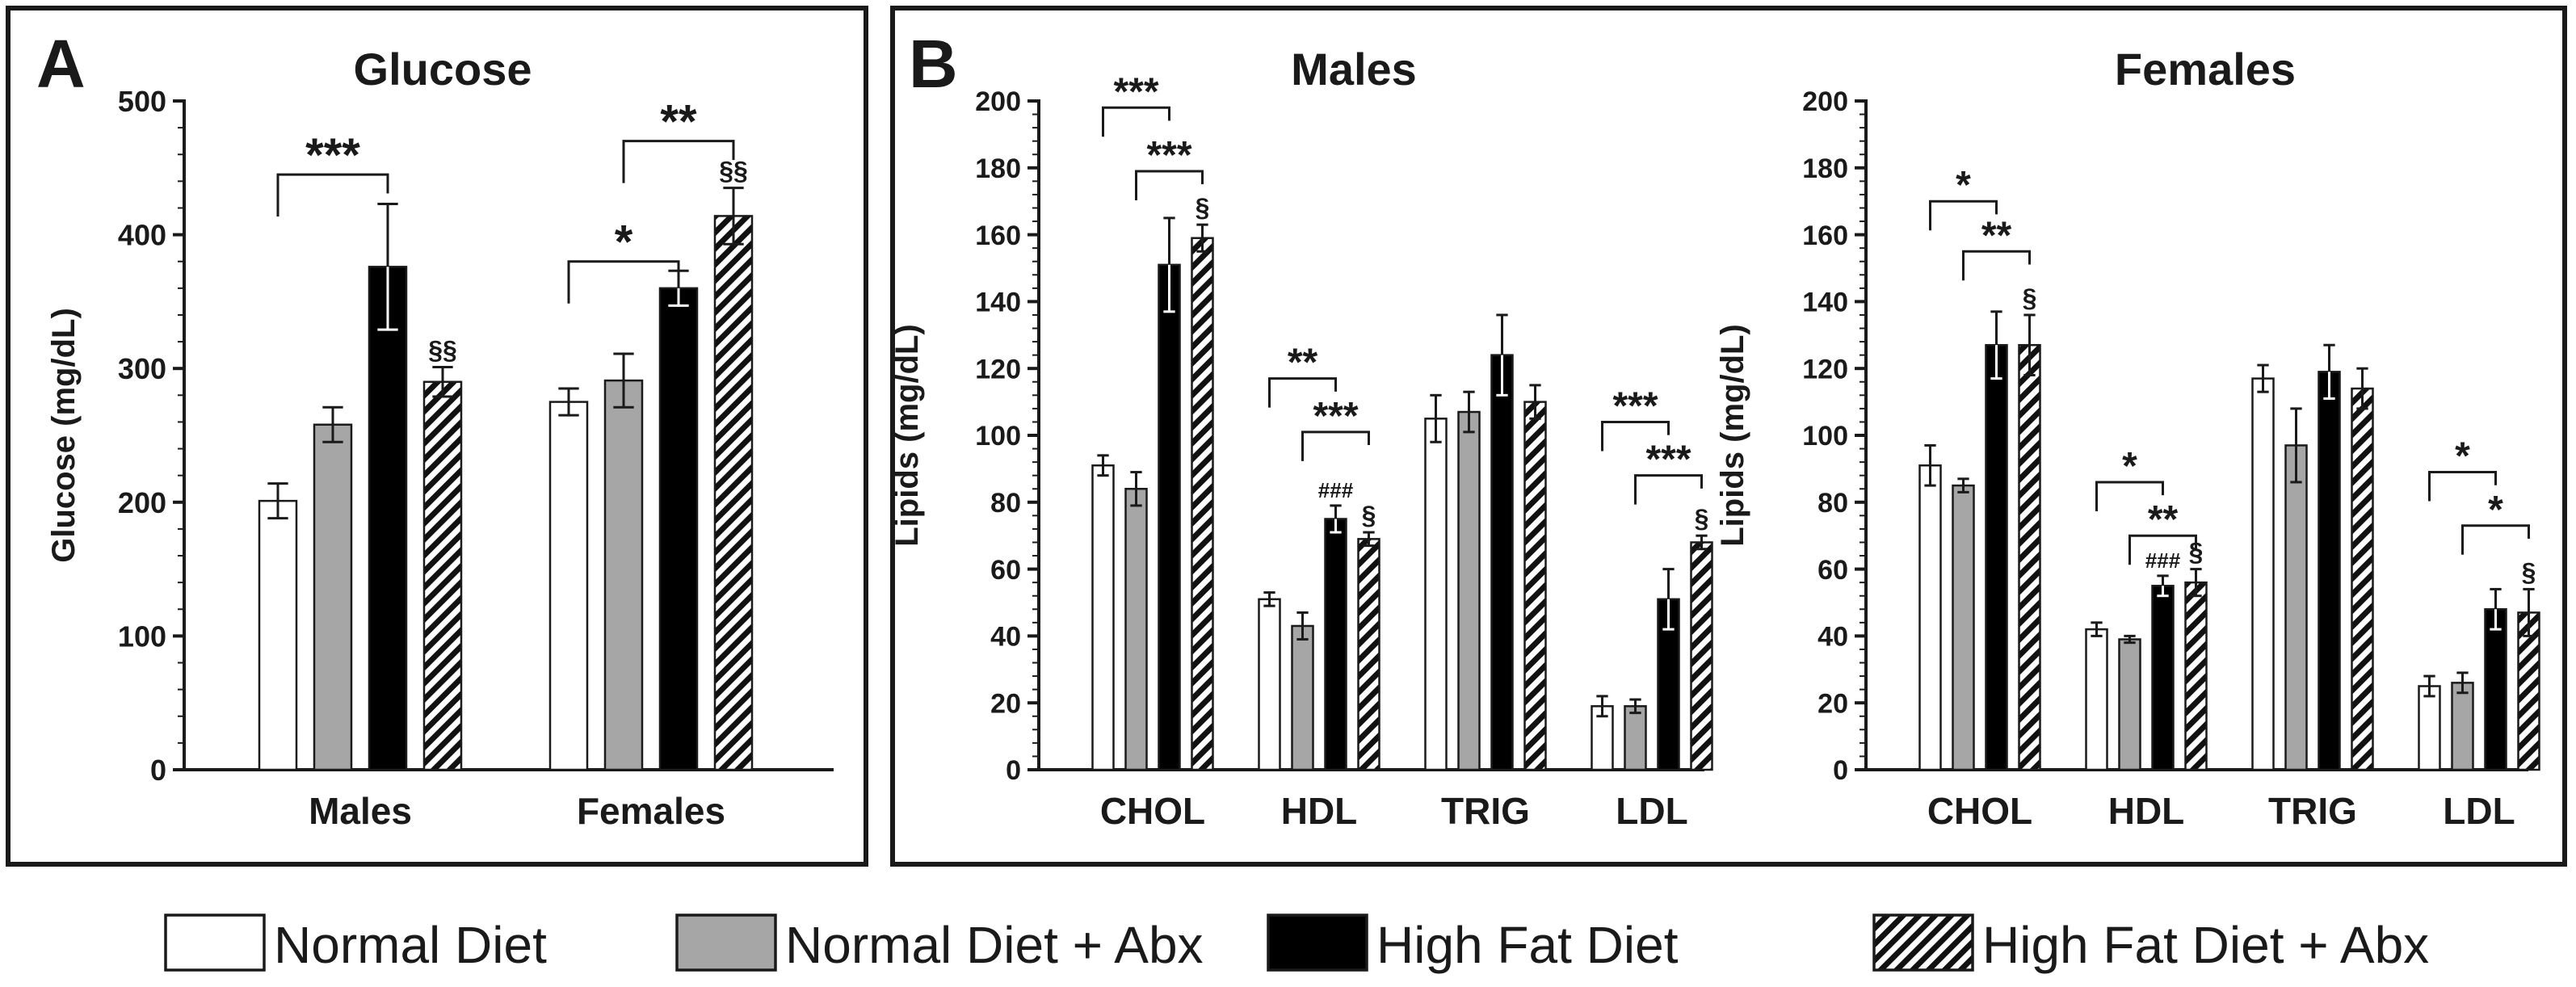  I want to click on category-label: CHOL, so click(1979, 811).